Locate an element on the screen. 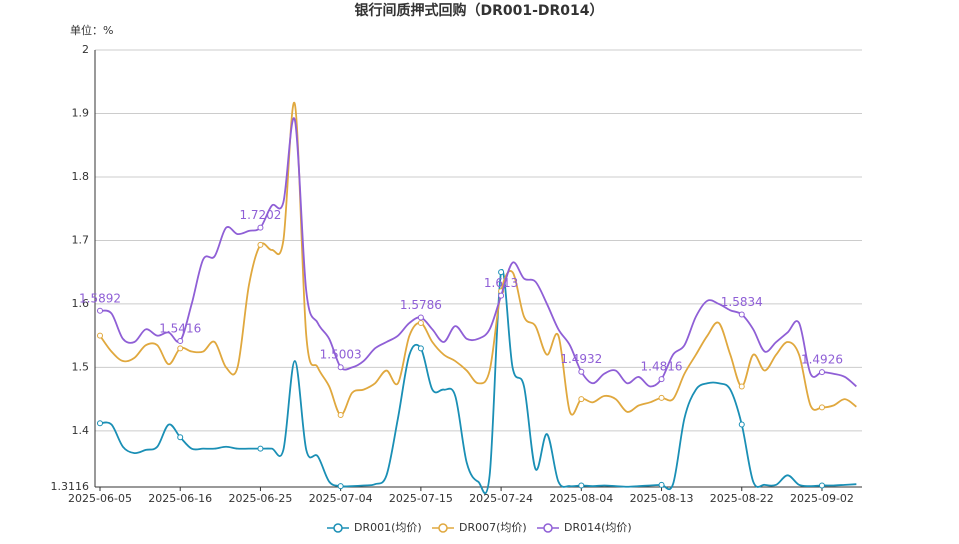 The image size is (959, 544). data-label: 1.5786 is located at coordinates (421, 305).